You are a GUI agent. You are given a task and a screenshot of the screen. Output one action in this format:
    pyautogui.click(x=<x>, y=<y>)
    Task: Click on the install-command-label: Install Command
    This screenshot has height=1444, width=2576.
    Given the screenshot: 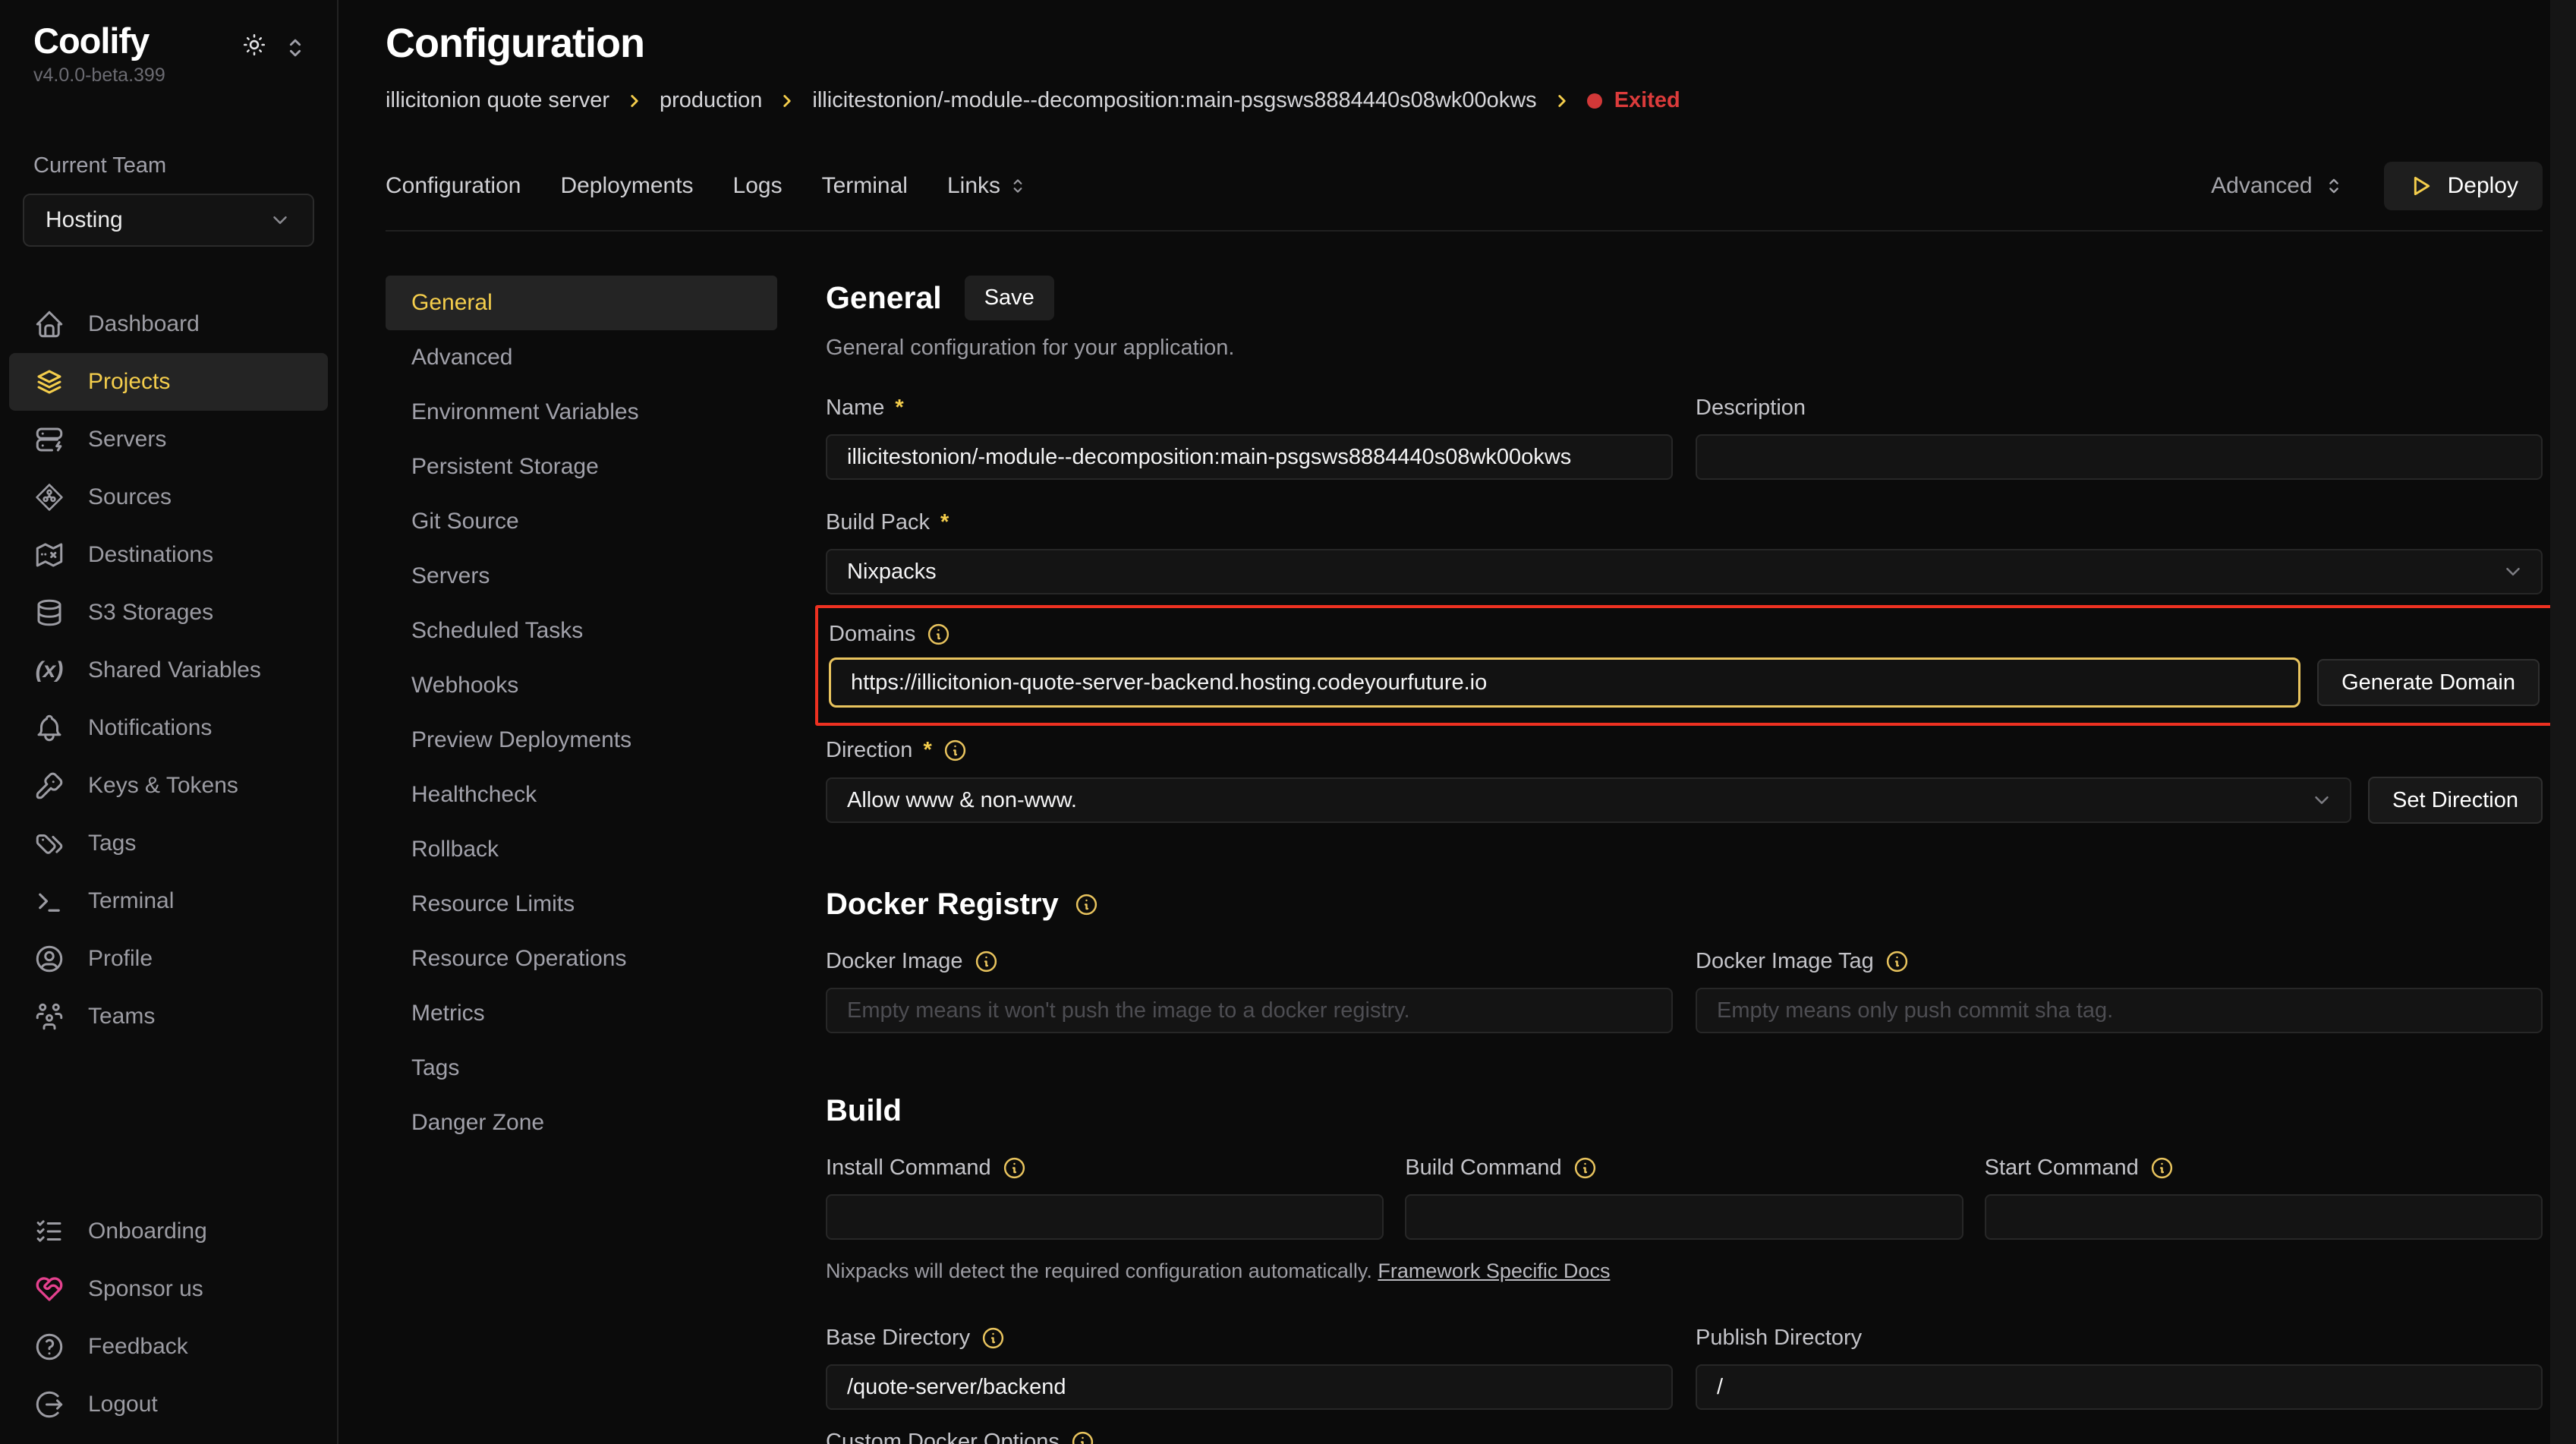 What is the action you would take?
    pyautogui.click(x=908, y=1168)
    